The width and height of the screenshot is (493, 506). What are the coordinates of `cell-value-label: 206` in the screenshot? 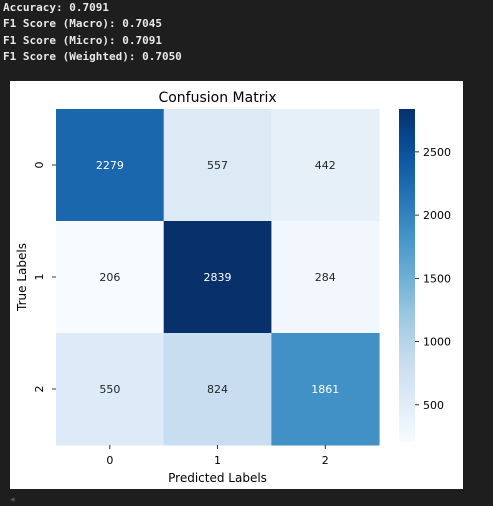 It's located at (109, 277).